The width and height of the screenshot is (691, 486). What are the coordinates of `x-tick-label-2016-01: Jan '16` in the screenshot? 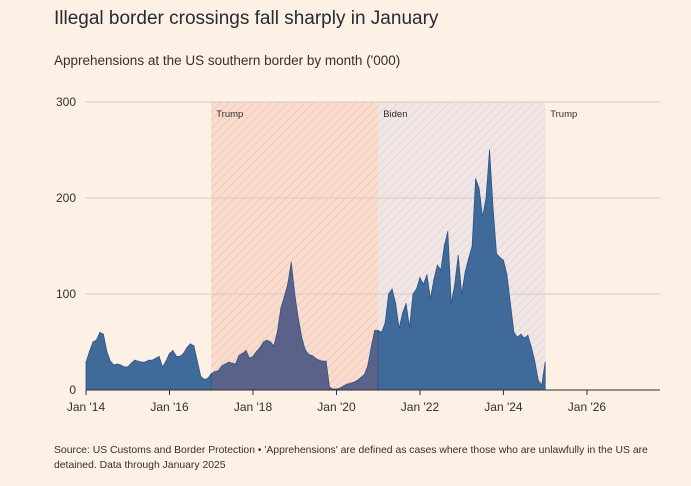 It's located at (169, 407).